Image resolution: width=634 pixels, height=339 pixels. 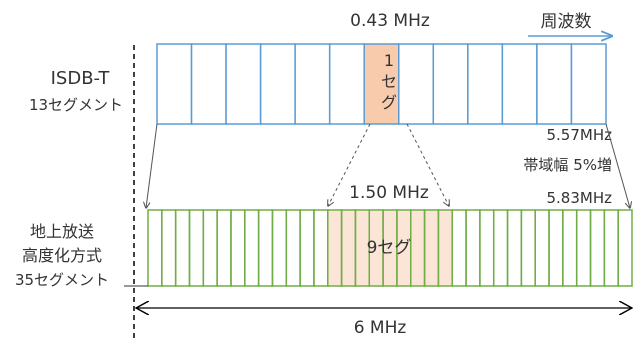 I want to click on advanced-segments-label: 35セグメント, so click(x=62, y=280).